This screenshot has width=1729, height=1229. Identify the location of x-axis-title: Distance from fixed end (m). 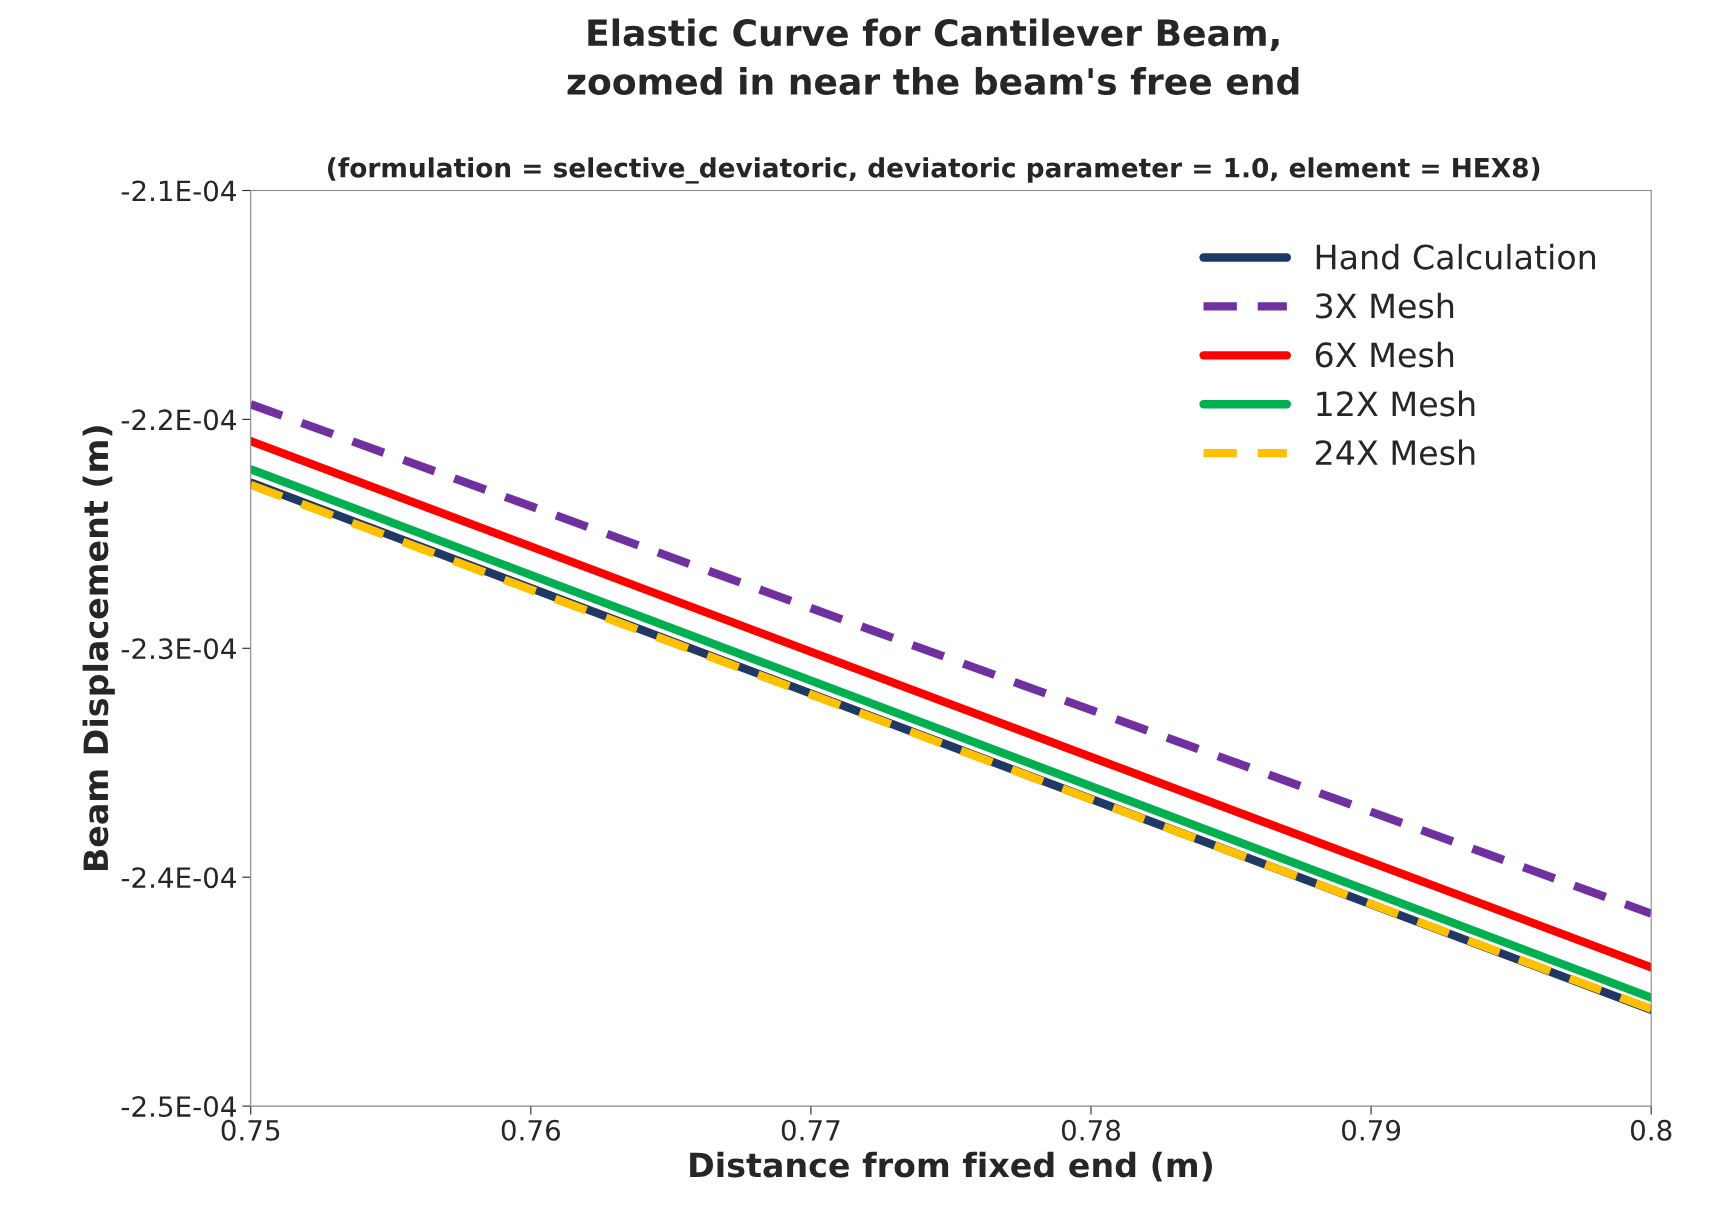
(951, 1166).